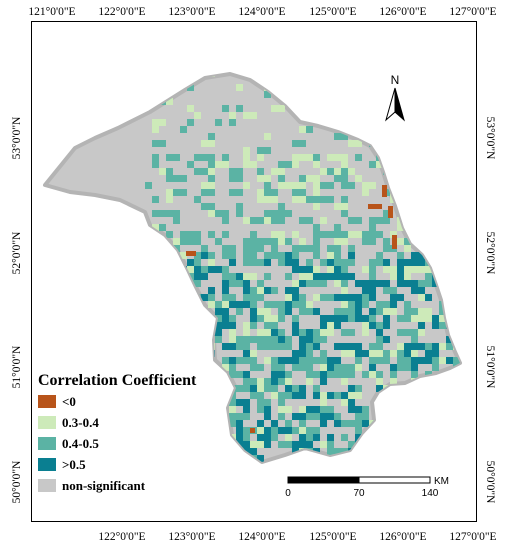 Image resolution: width=507 pixels, height=550 pixels. I want to click on scale-label-0: 0, so click(288, 493).